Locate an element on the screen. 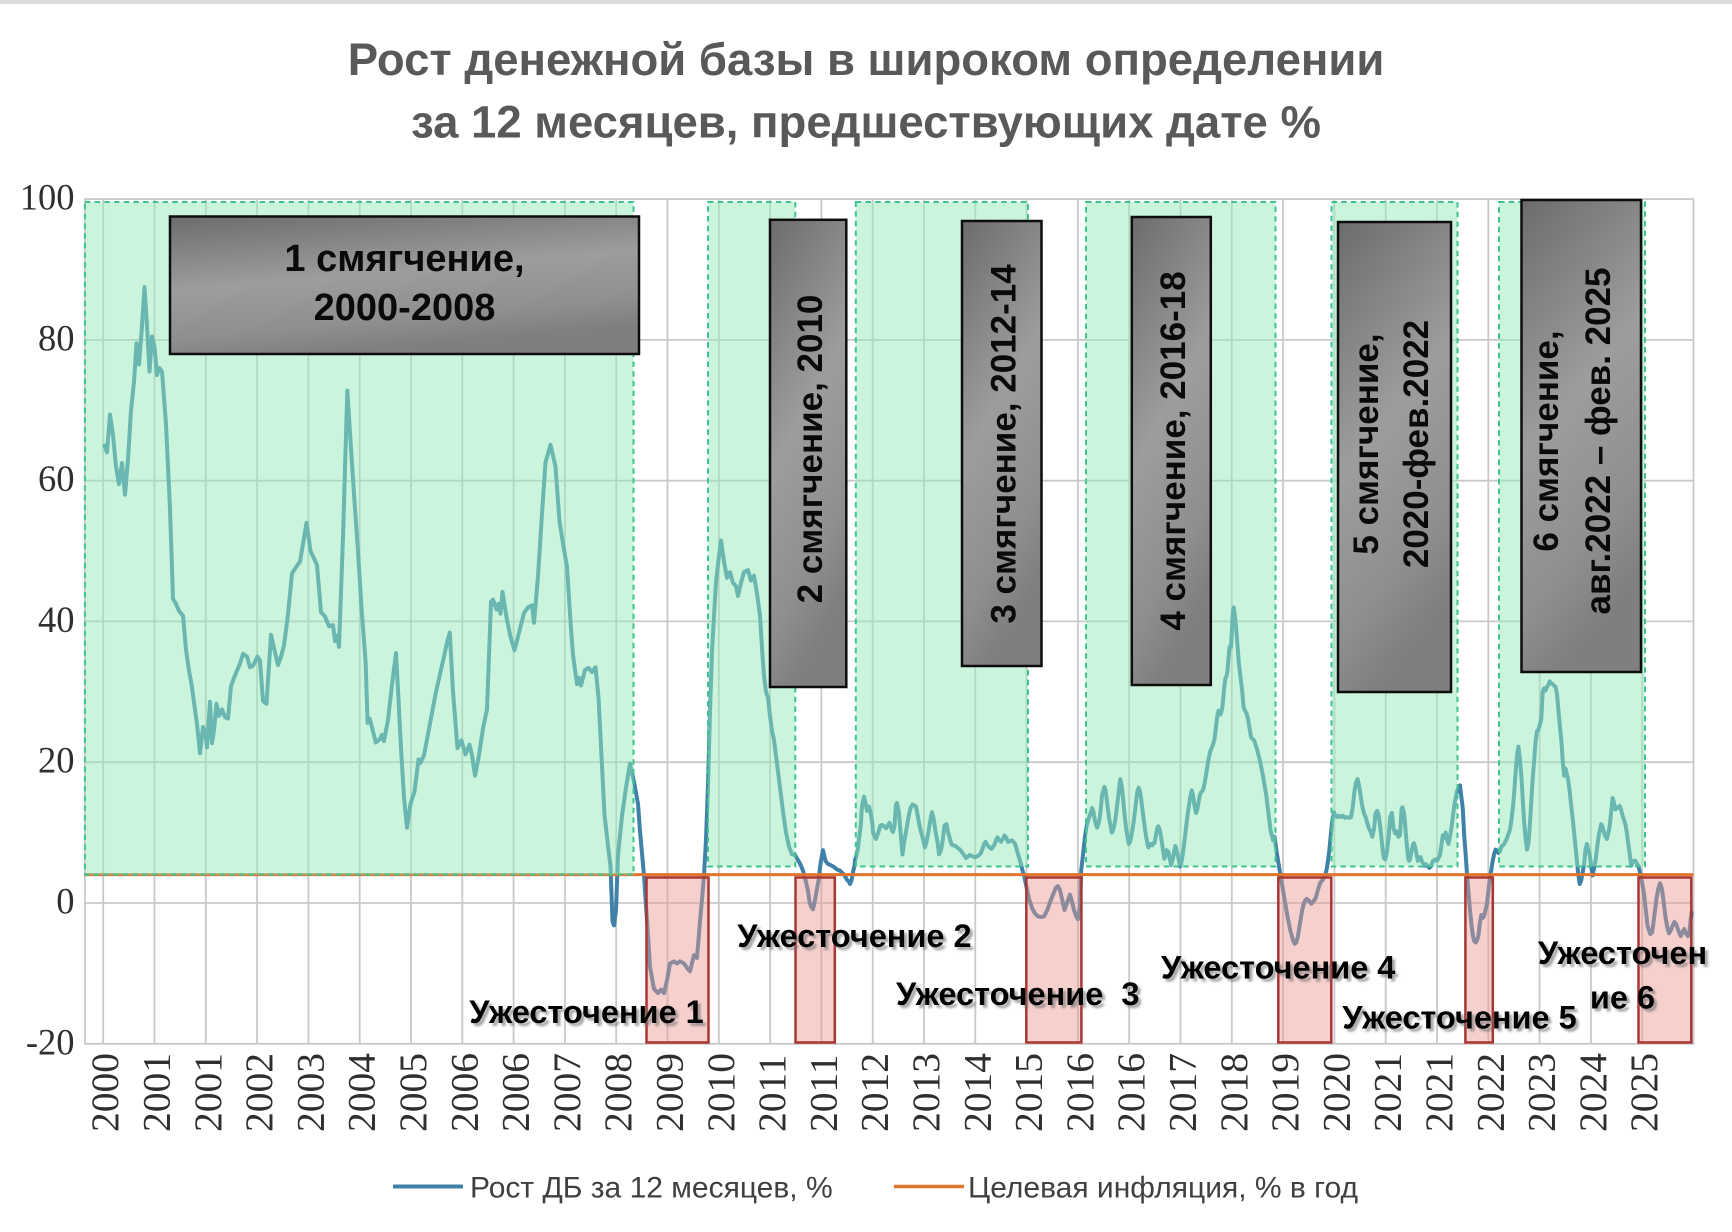 This screenshot has height=1232, width=1732. svg-text: 2010 is located at coordinates (721, 1092).